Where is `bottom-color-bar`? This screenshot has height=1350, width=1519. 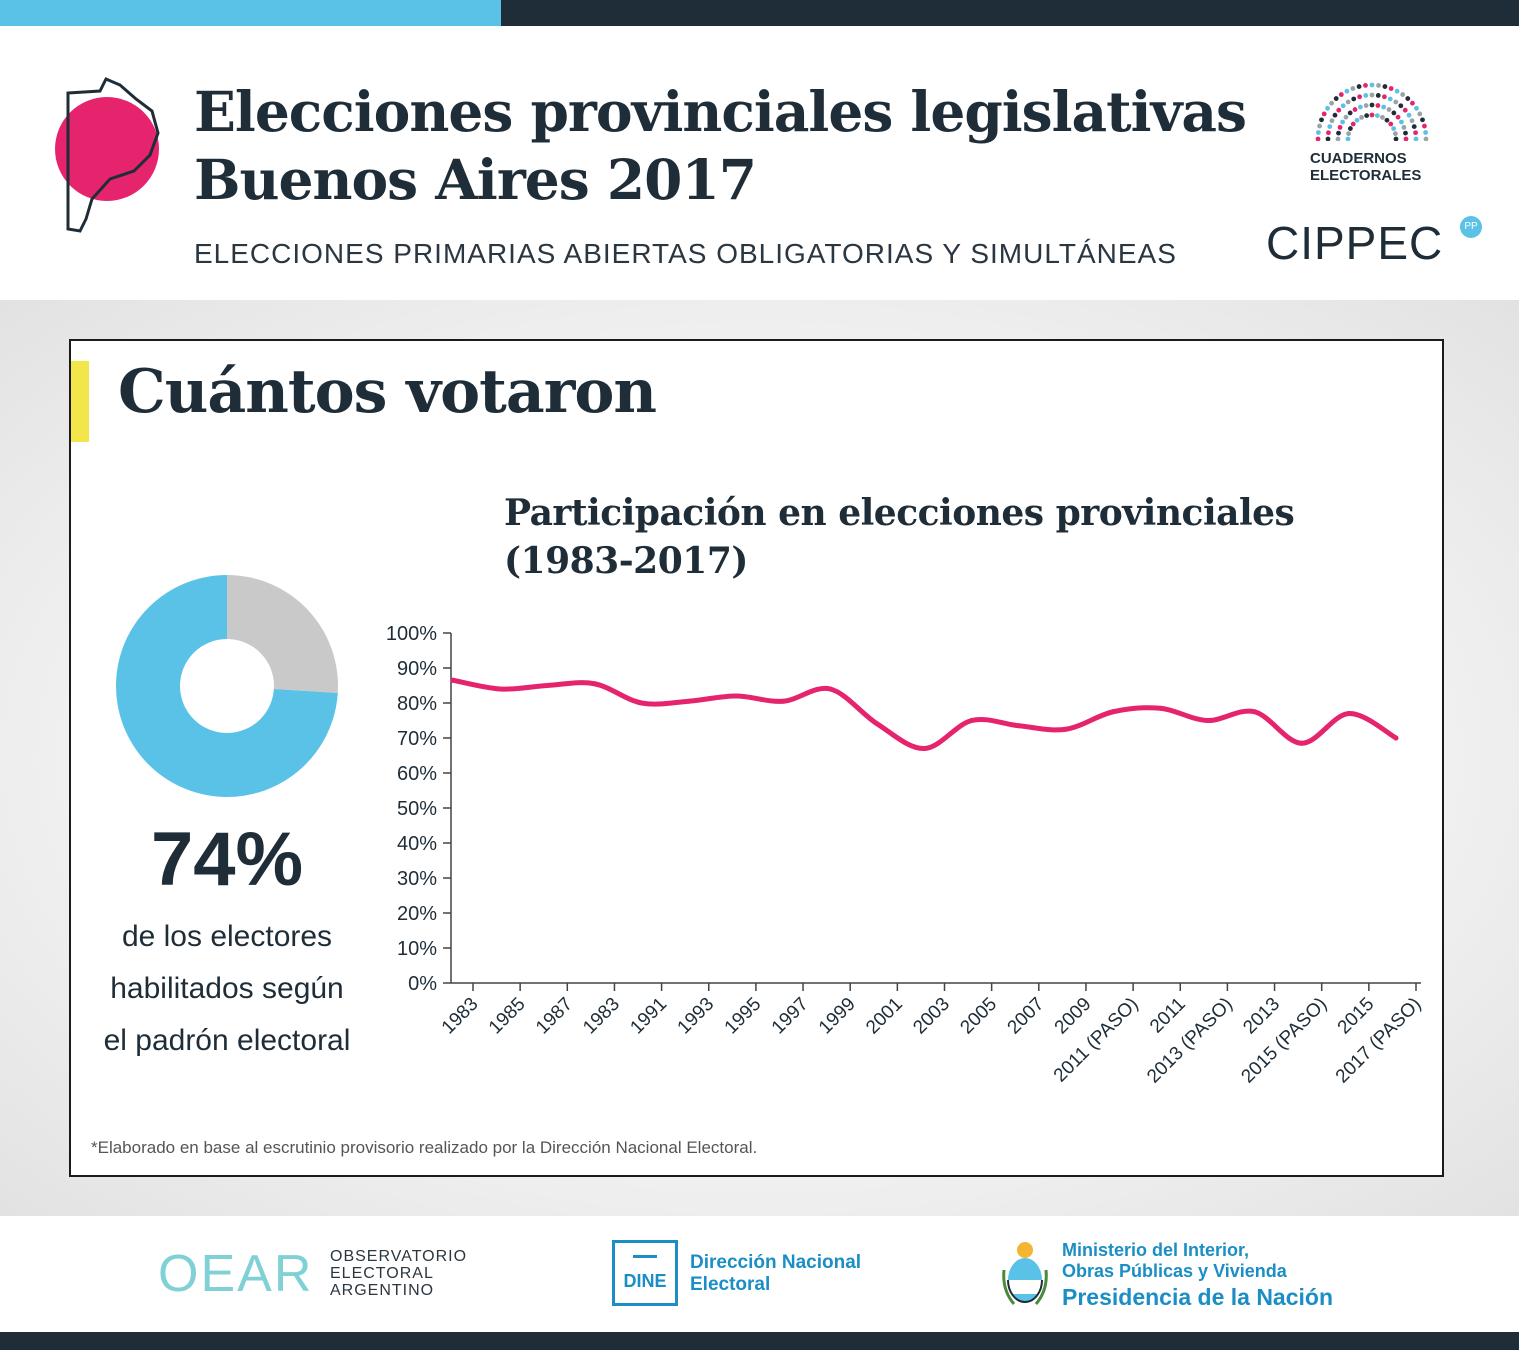
bottom-color-bar is located at coordinates (759, 1341).